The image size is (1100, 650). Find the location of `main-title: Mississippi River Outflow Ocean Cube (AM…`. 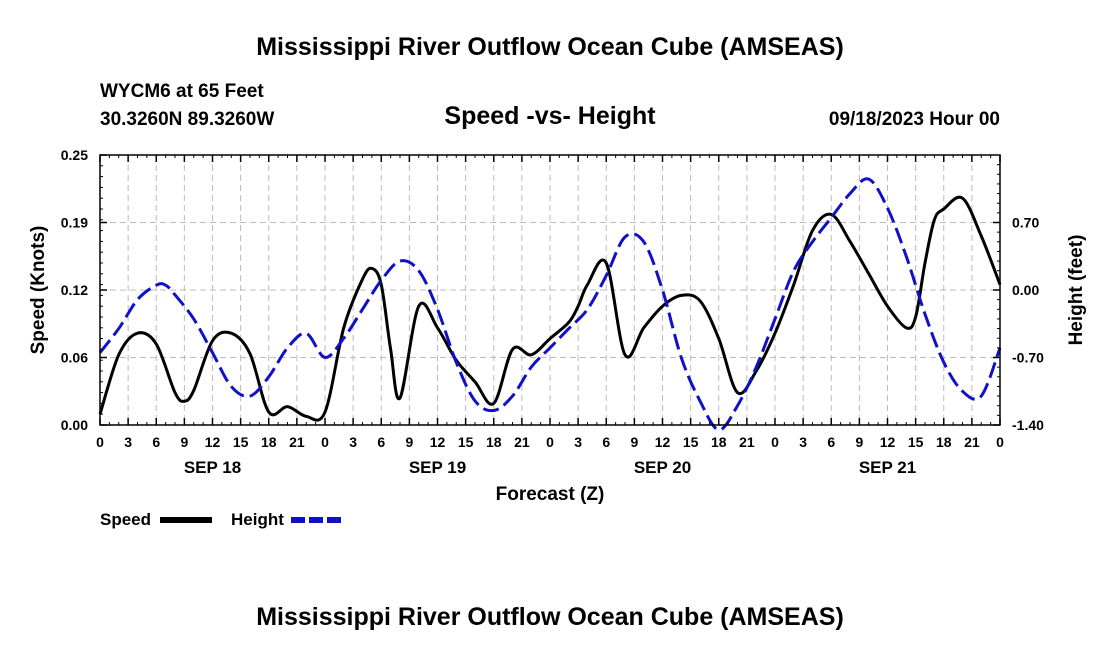

main-title: Mississippi River Outflow Ocean Cube (AM… is located at coordinates (550, 47).